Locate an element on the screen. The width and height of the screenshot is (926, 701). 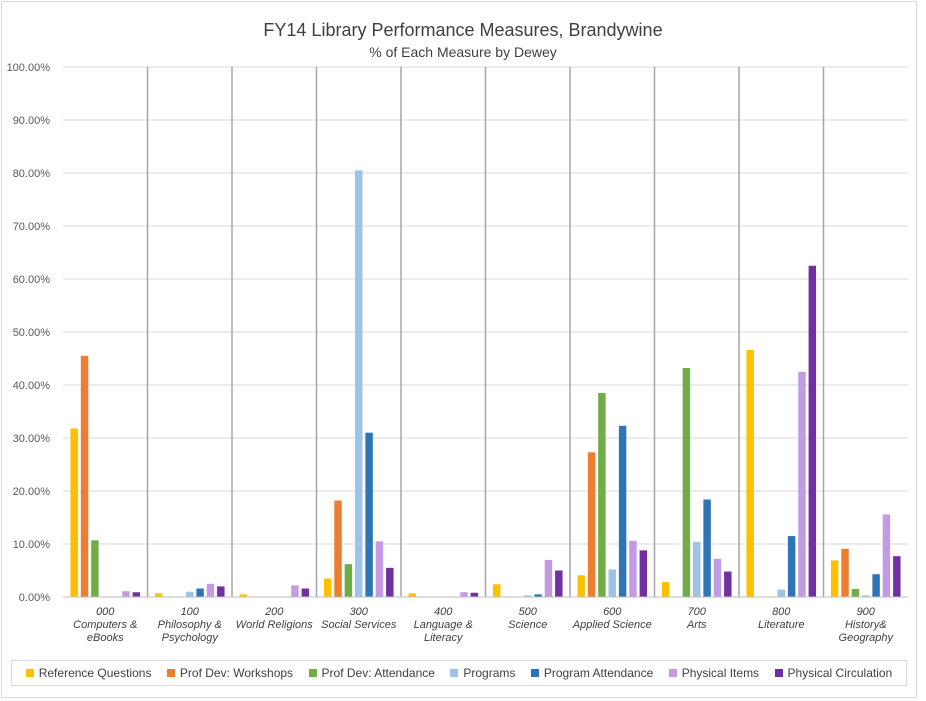
legend-item: Reference Questions is located at coordinates (88, 673).